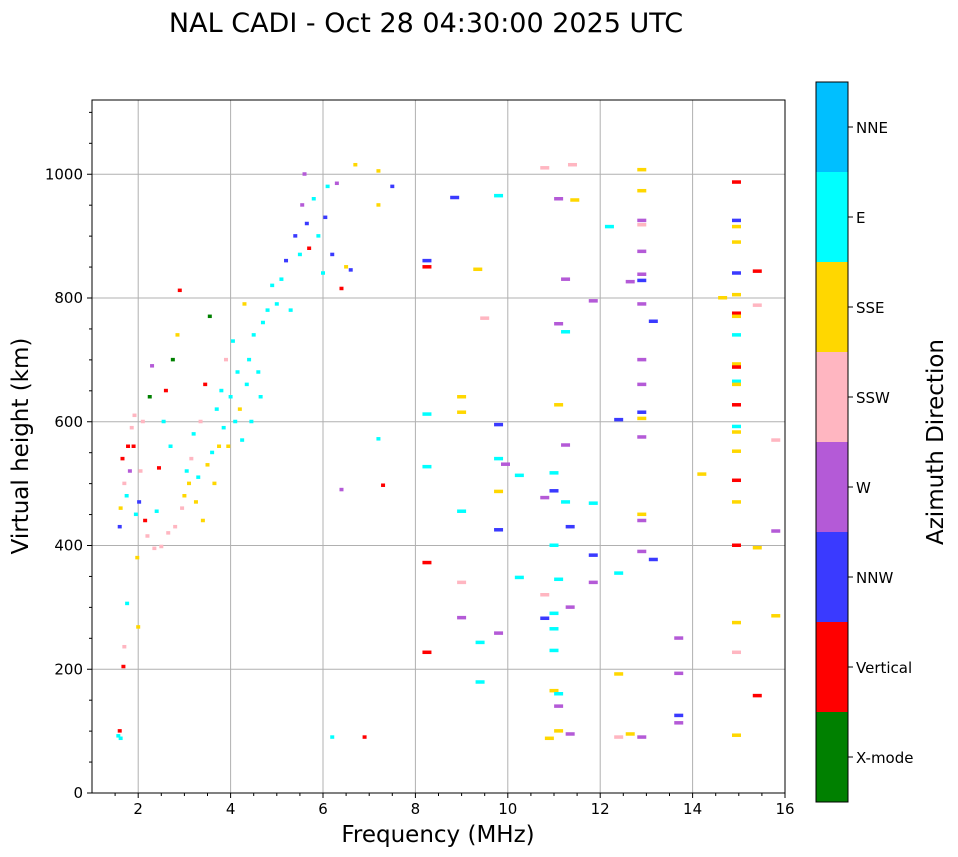 The height and width of the screenshot is (857, 958). What do you see at coordinates (936, 442) in the screenshot?
I see `colorbar-label: Azimuth Direction` at bounding box center [936, 442].